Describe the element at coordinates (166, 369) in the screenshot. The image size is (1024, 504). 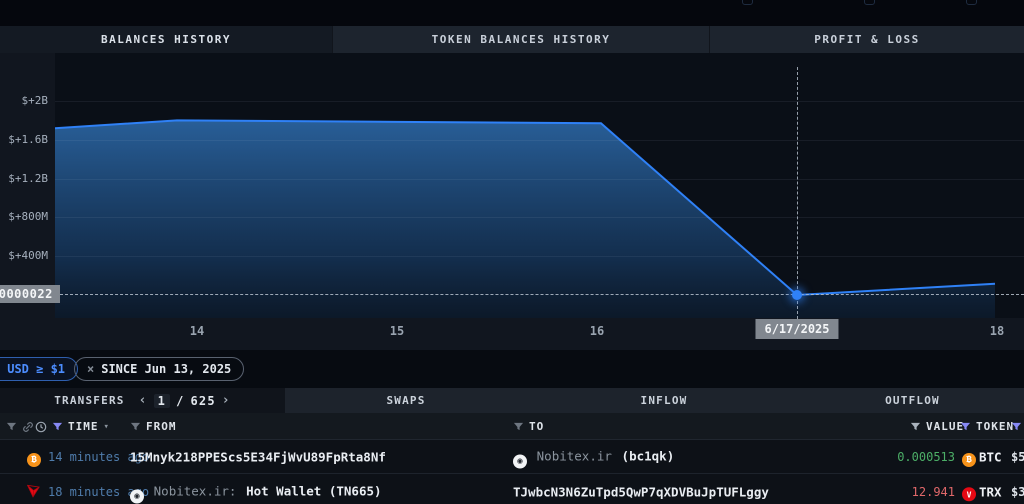
I see `filter-chip-since-label: SINCE Jun 13, 2025` at that location.